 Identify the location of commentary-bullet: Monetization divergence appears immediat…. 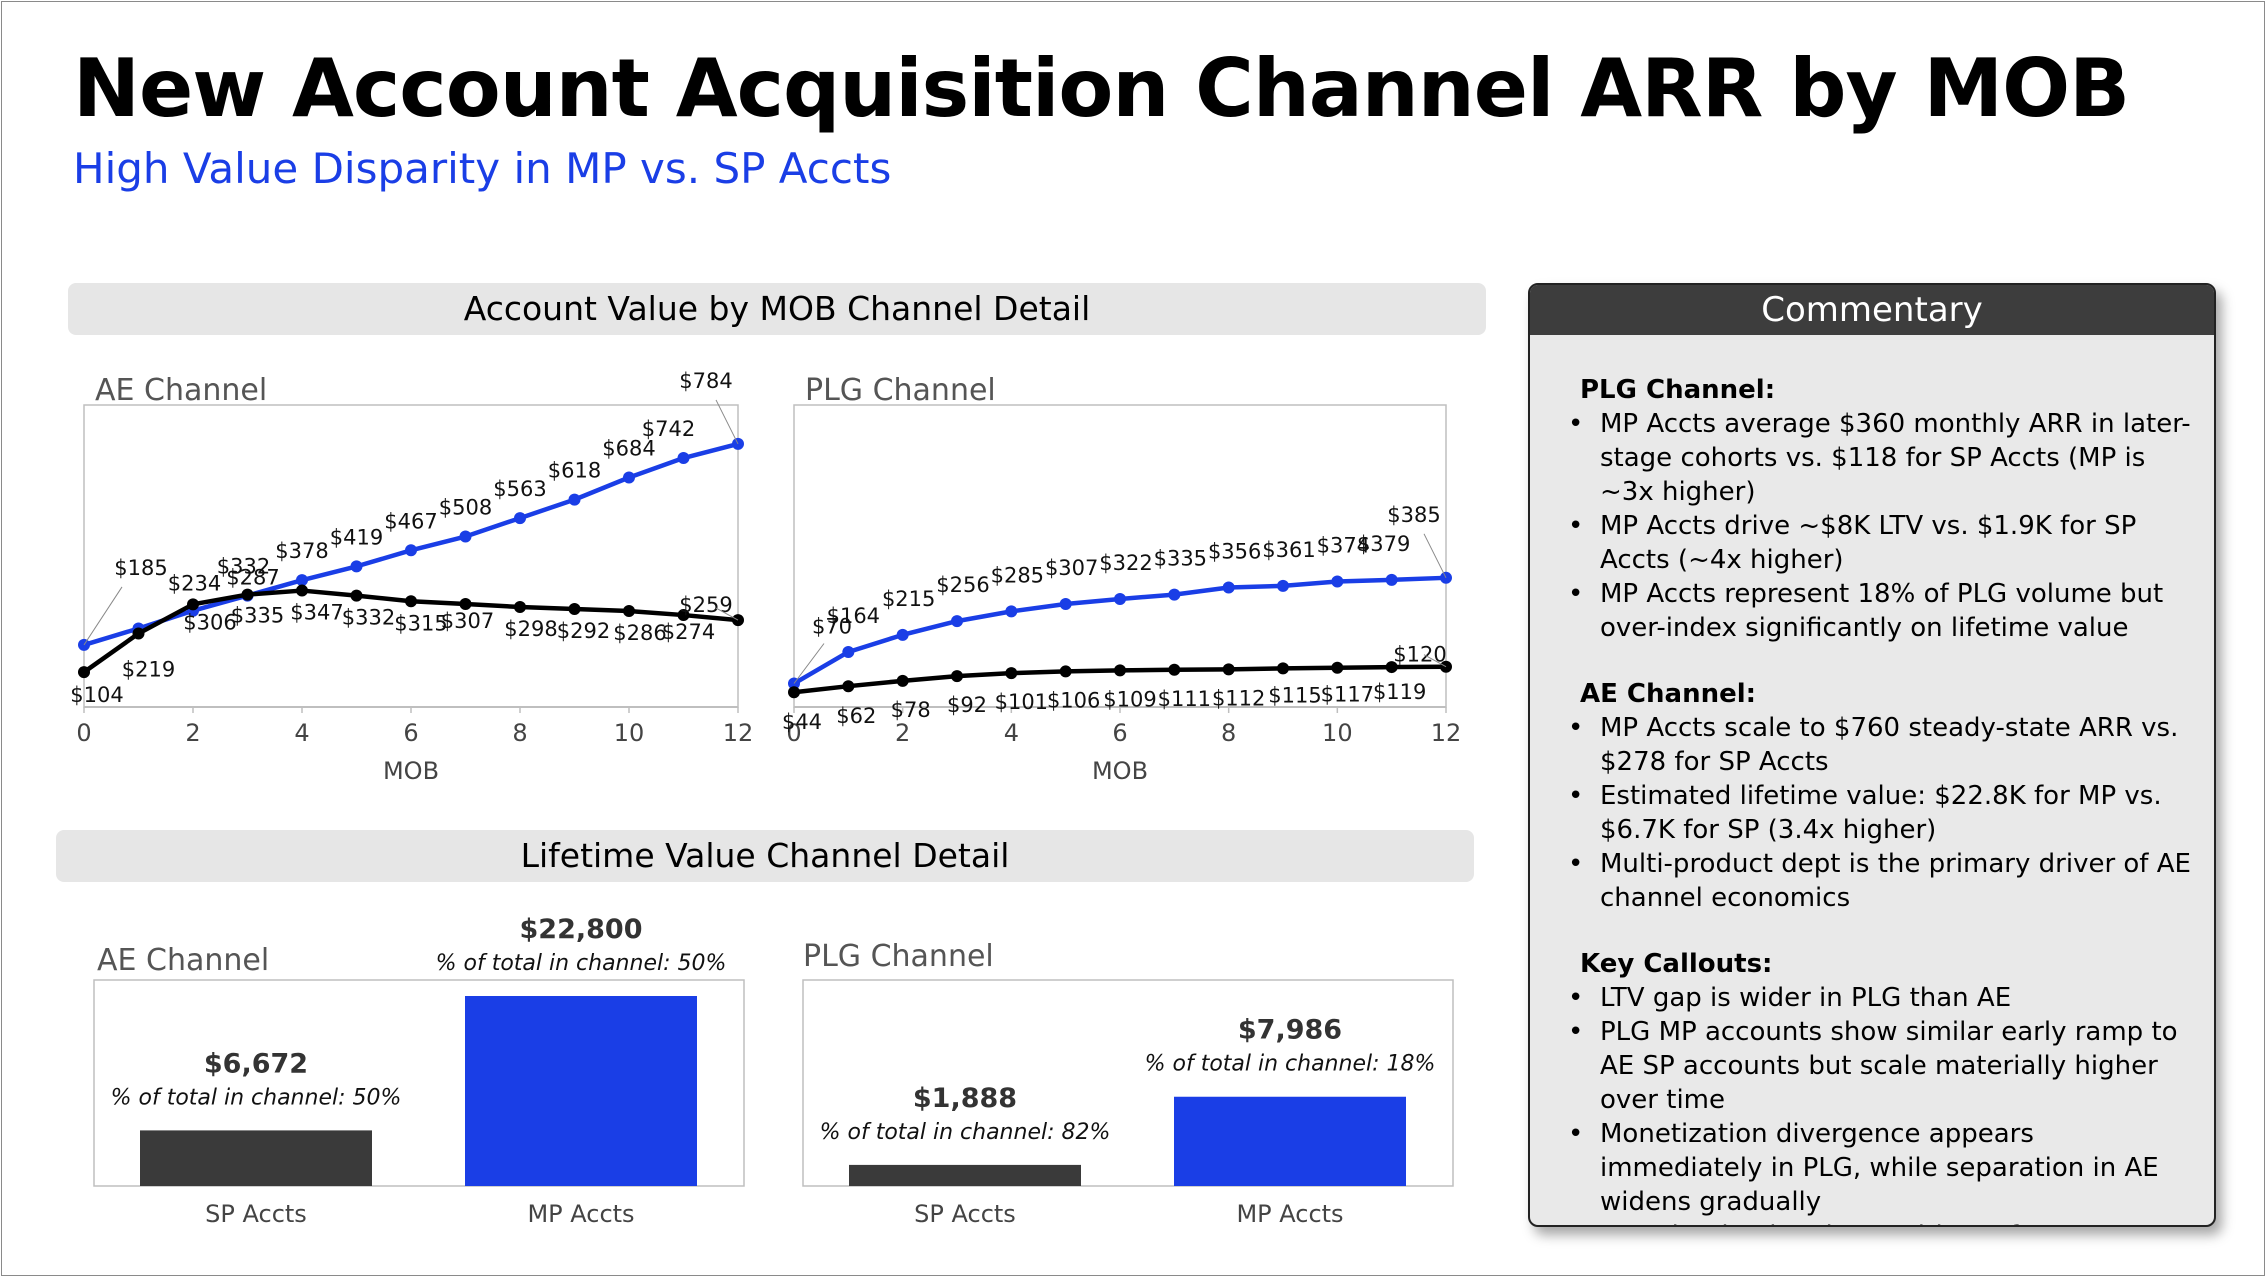
(1881, 1168).